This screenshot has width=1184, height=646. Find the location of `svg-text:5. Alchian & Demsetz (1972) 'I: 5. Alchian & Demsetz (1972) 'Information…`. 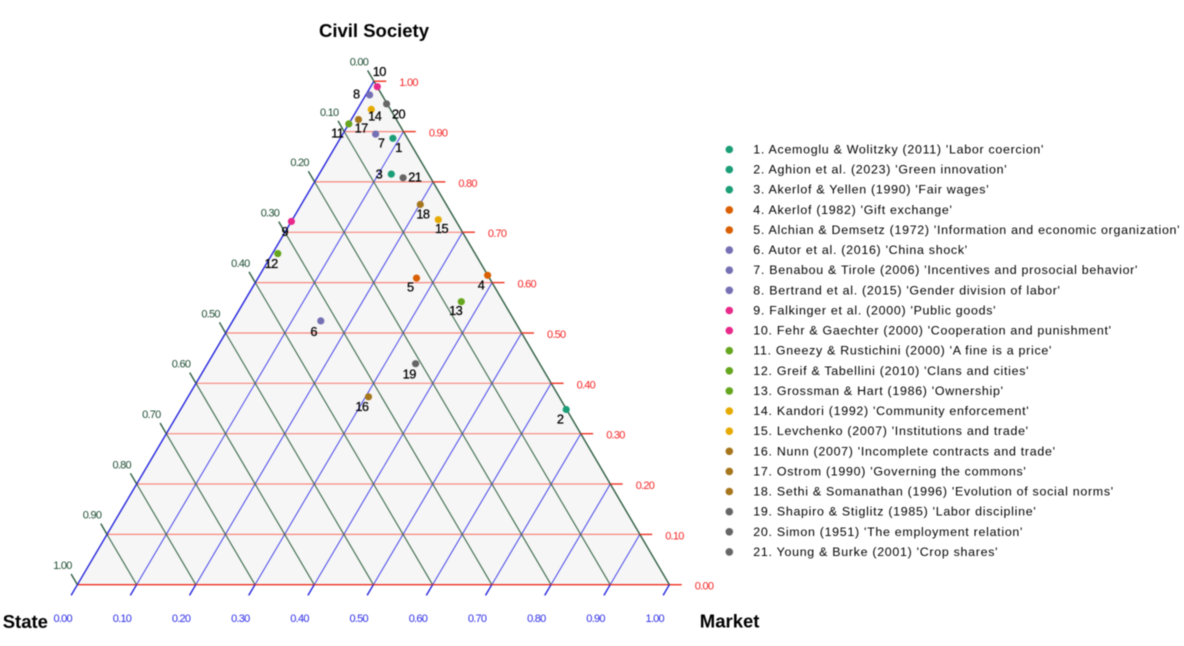

svg-text:5. Alchian & Demsetz (1972) 'I: 5. Alchian & Demsetz (1972) 'Information… is located at coordinates (966, 230).